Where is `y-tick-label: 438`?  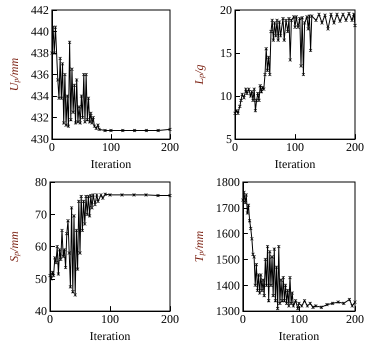 y-tick-label: 438 is located at coordinates (39, 53).